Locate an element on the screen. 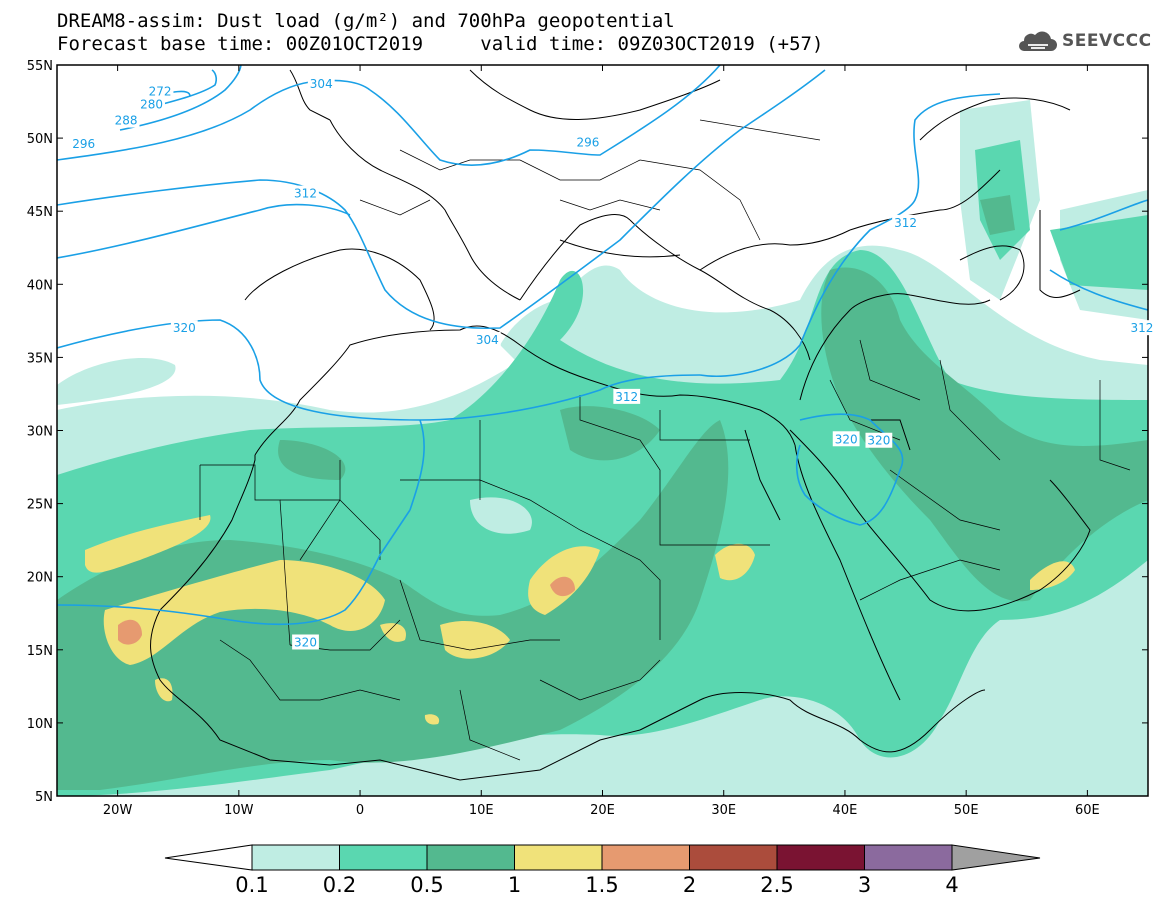 The width and height of the screenshot is (1165, 907). contour-label: 280 is located at coordinates (151, 104).